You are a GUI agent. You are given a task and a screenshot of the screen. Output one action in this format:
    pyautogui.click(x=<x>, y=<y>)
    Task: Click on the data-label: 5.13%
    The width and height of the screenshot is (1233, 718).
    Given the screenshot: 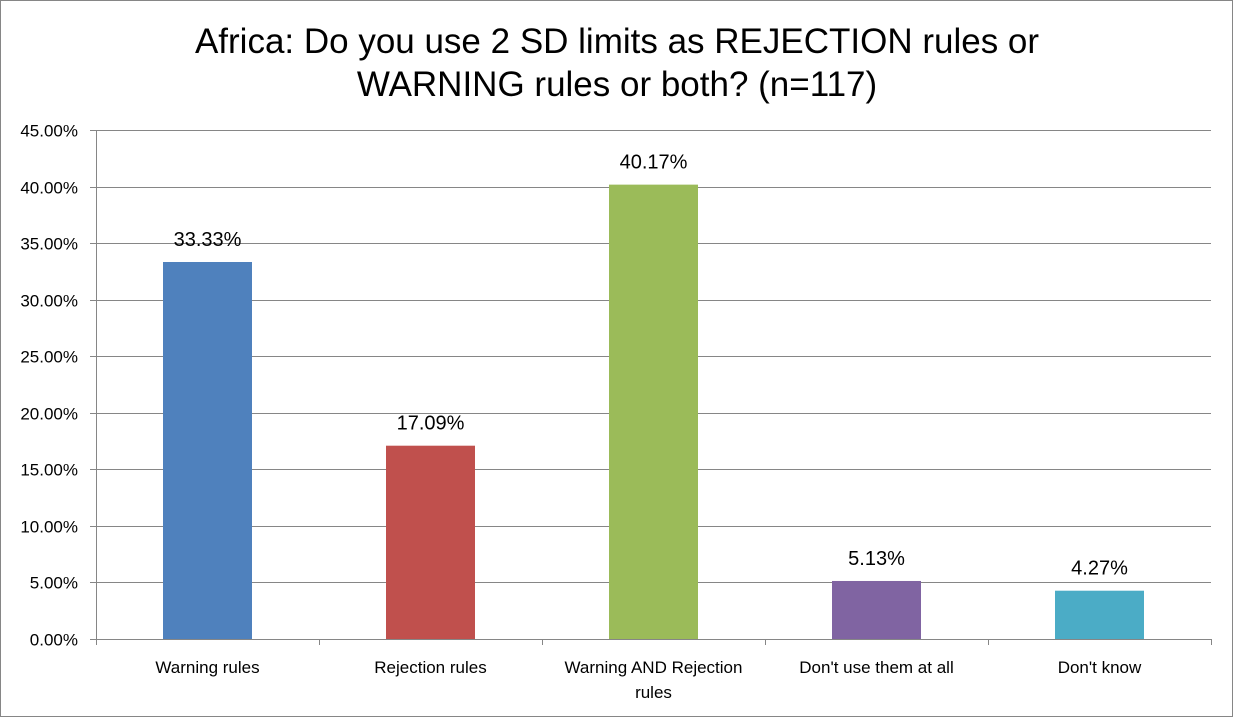 What is the action you would take?
    pyautogui.click(x=876, y=559)
    